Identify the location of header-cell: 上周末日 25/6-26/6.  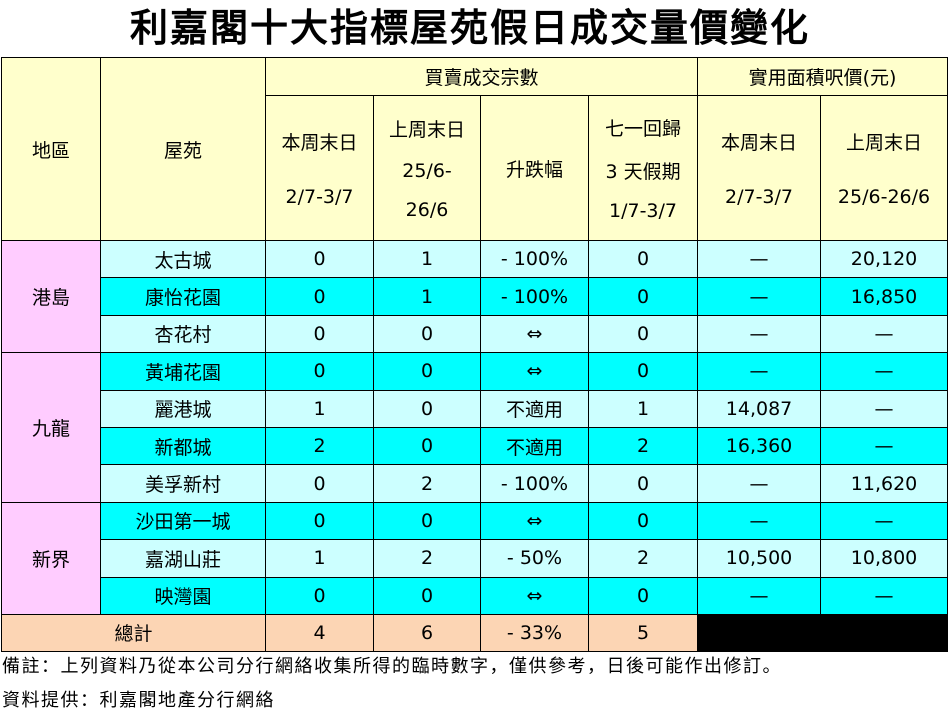
(884, 168).